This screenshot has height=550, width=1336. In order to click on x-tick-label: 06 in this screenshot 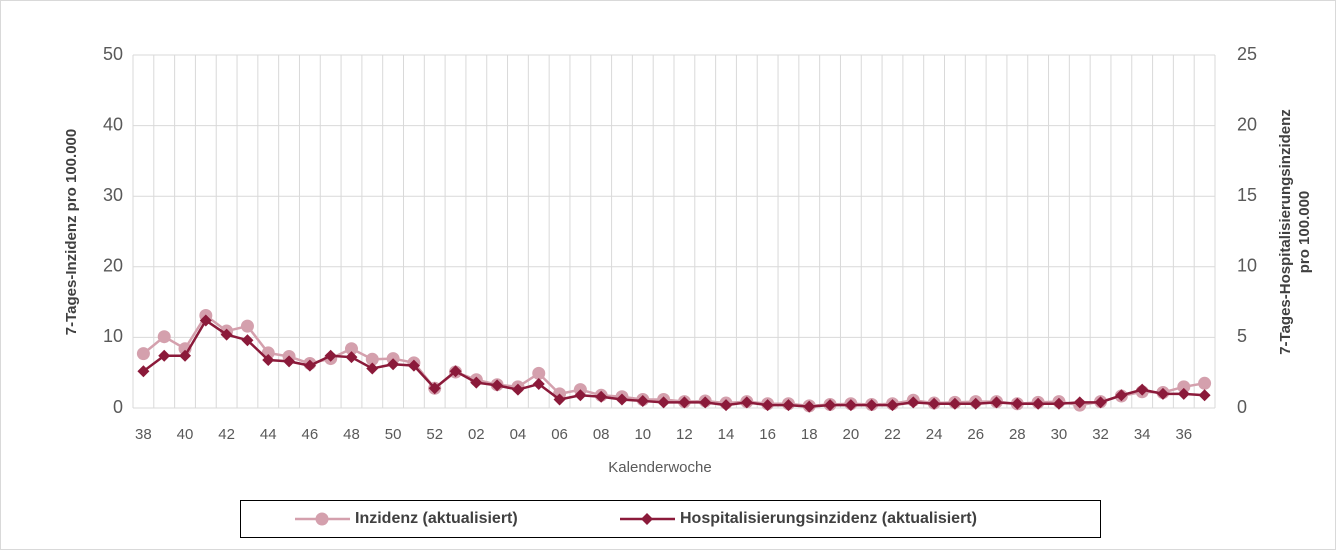, I will do `click(559, 434)`.